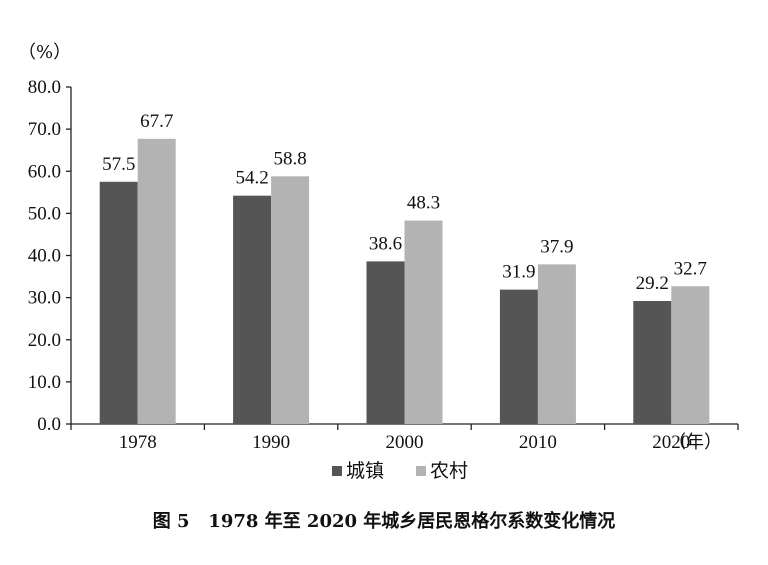 The image size is (768, 565). I want to click on y-axis: 0.0 10.0 20.0 30.0 40.0 50.0 60.0 70.0 80.0, so click(50, 256).